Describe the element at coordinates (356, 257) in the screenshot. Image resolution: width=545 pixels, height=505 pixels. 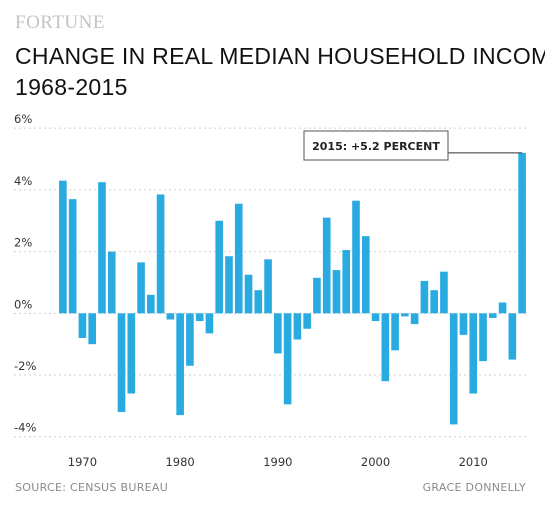
I see `bar-1998` at that location.